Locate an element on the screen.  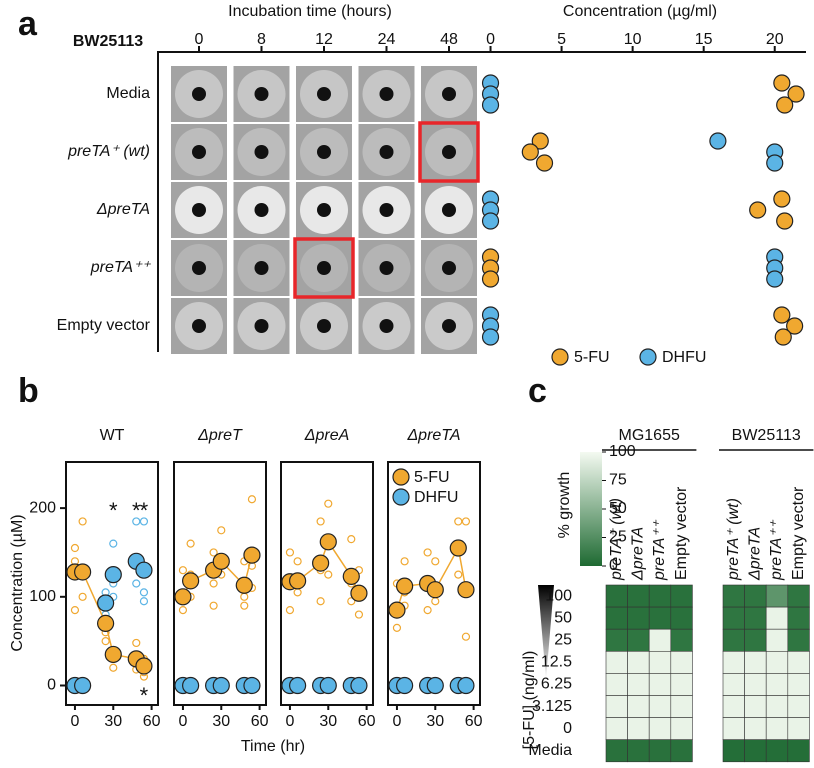
facet-title: ΔpreTA is located at coordinates (433, 435).